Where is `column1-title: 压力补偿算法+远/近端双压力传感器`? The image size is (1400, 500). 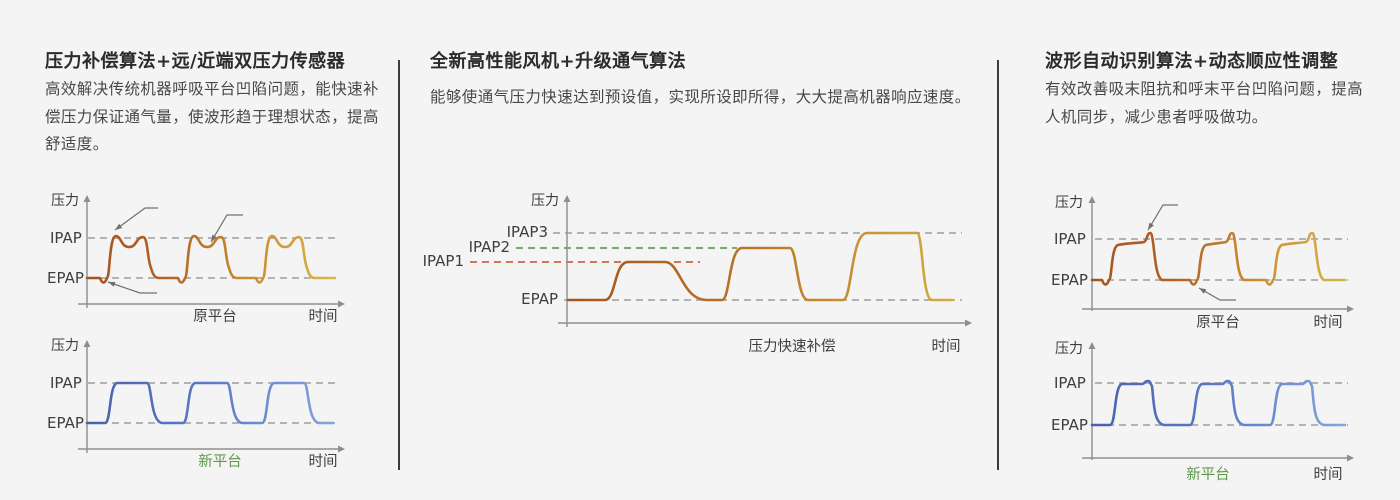 column1-title: 压力补偿算法+远/近端双压力传感器 is located at coordinates (195, 61).